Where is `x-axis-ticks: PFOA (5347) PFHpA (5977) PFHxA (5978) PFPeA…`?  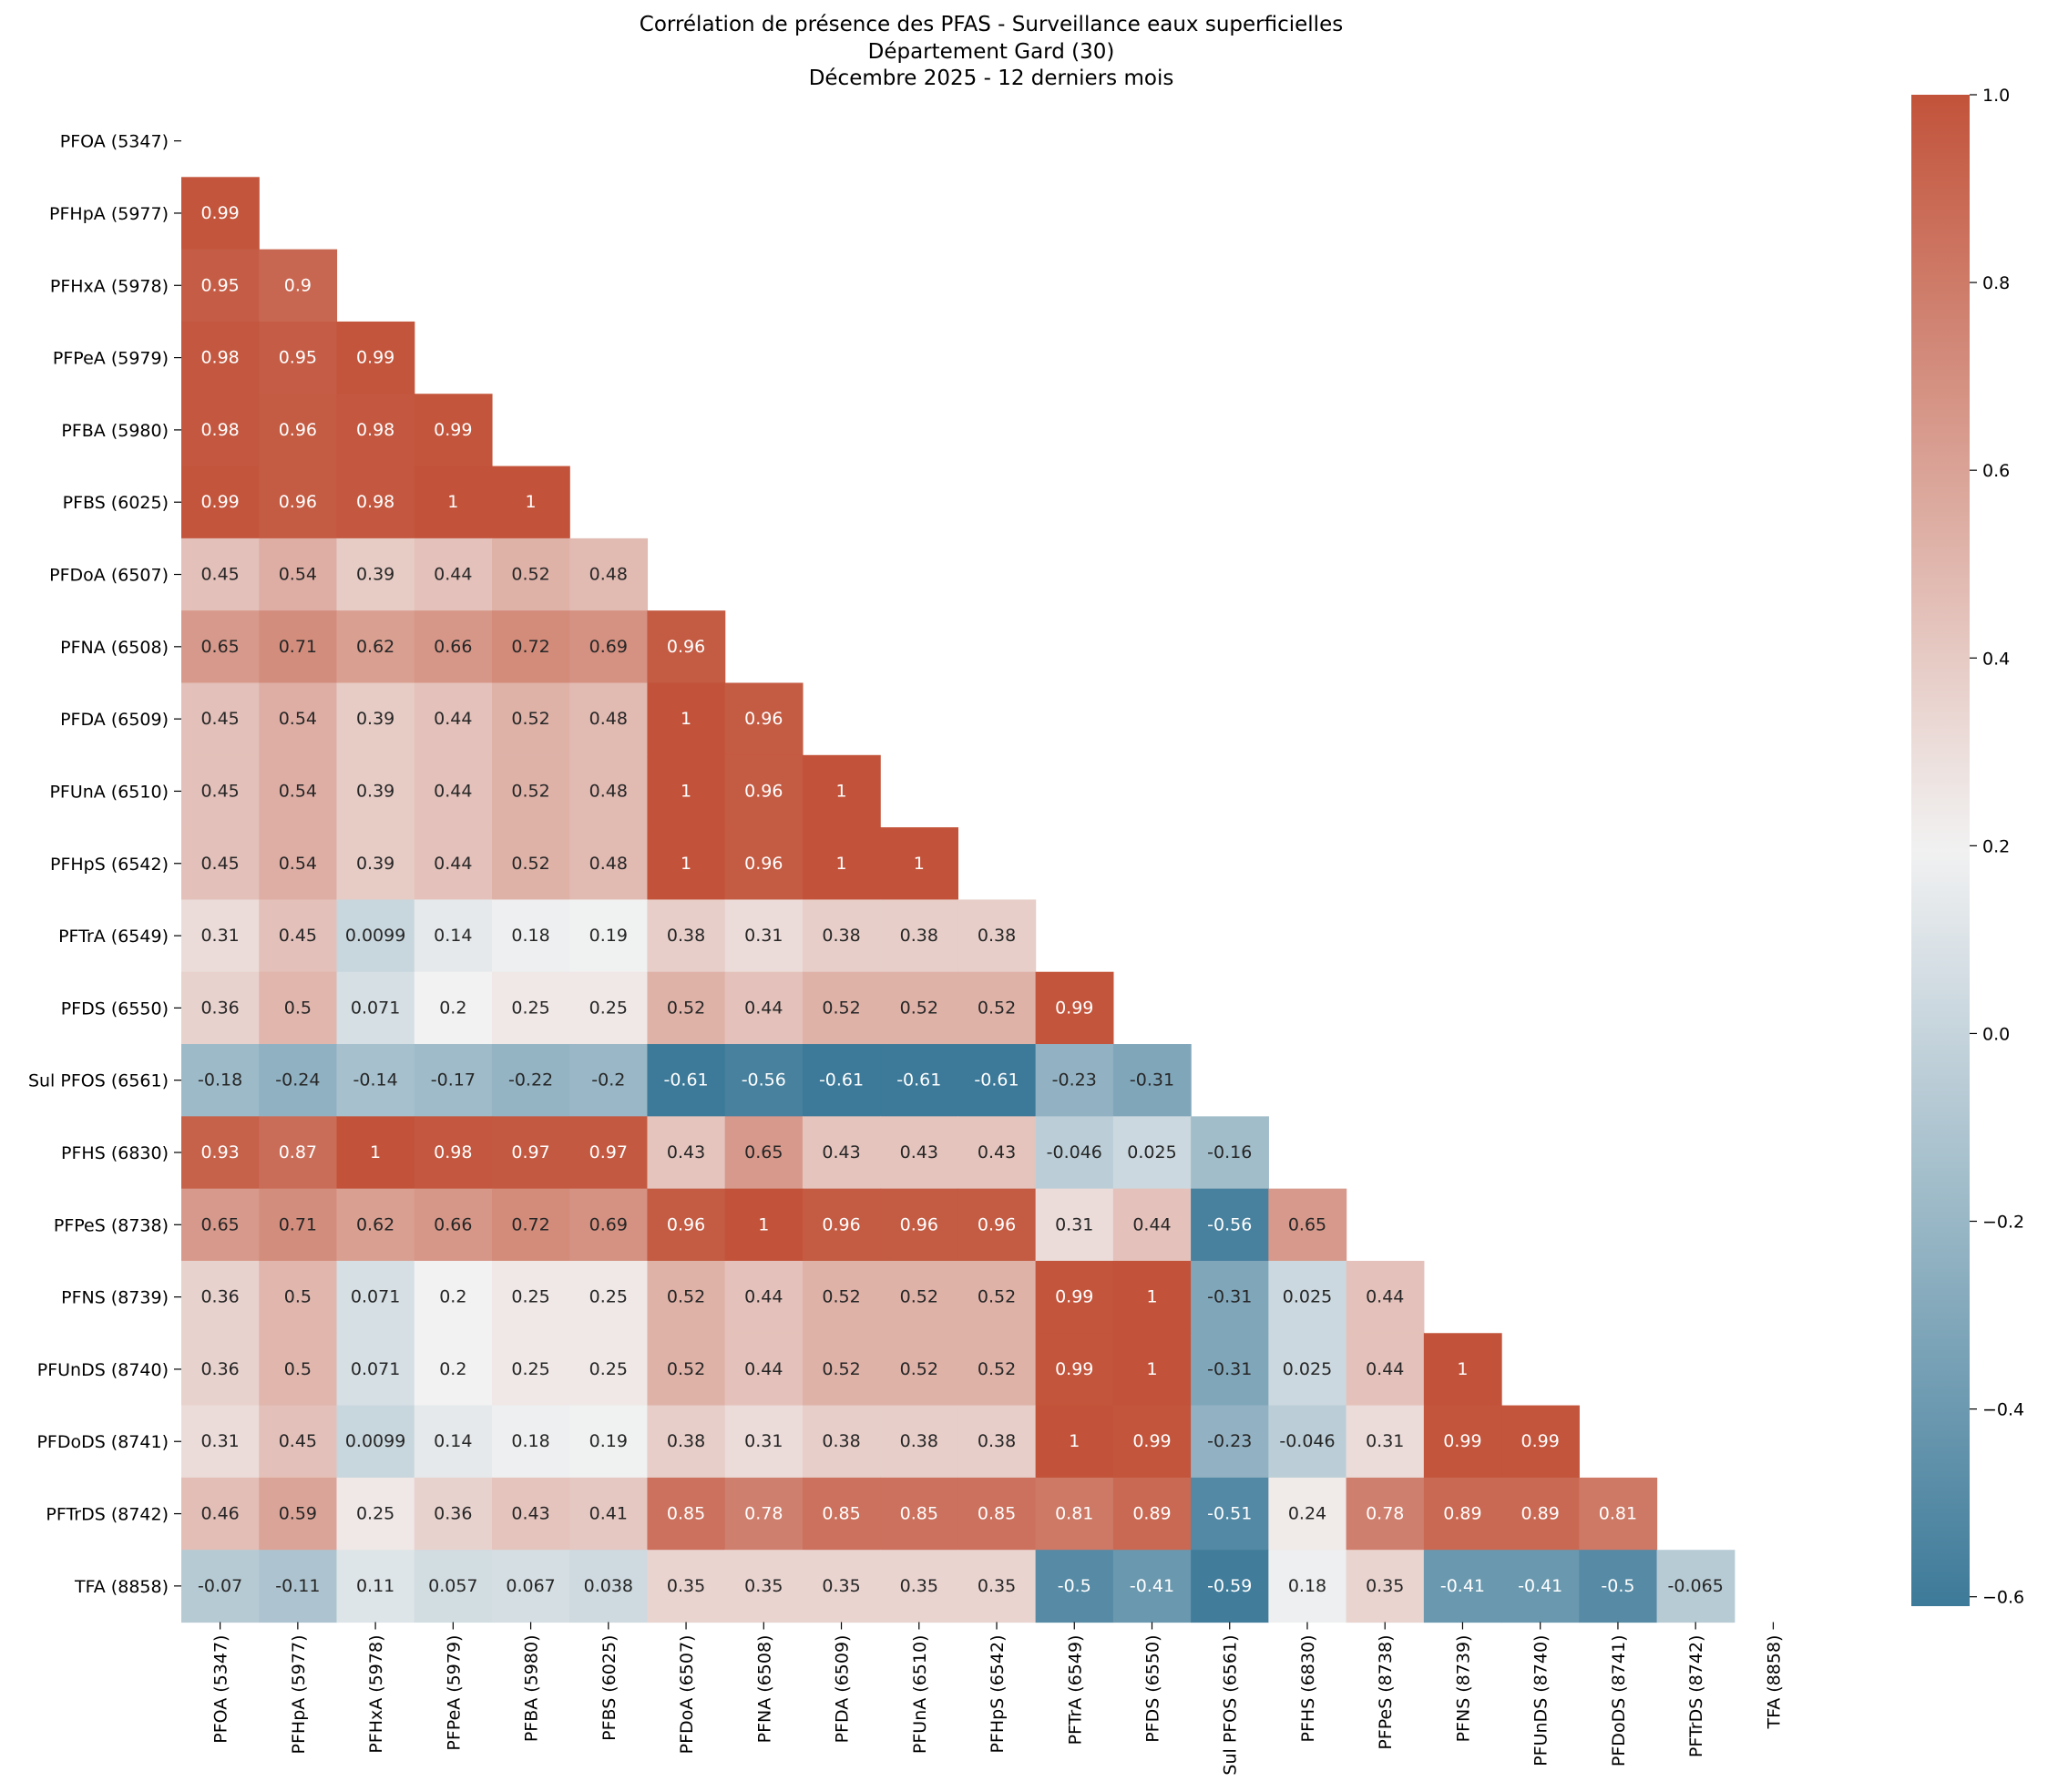 x-axis-ticks: PFOA (5347) PFHpA (5977) PFHxA (5978) PFPeA… is located at coordinates (997, 1699).